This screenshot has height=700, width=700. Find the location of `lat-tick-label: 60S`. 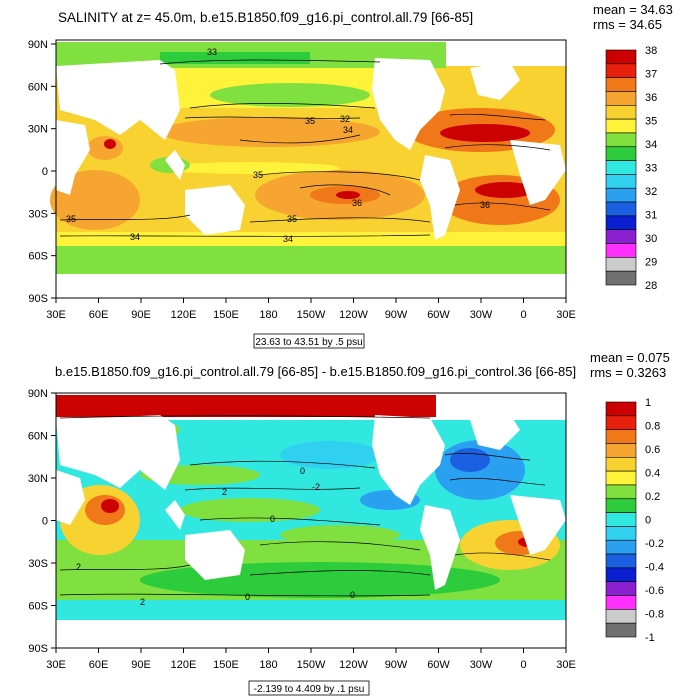

lat-tick-label: 60S is located at coordinates (38, 257).